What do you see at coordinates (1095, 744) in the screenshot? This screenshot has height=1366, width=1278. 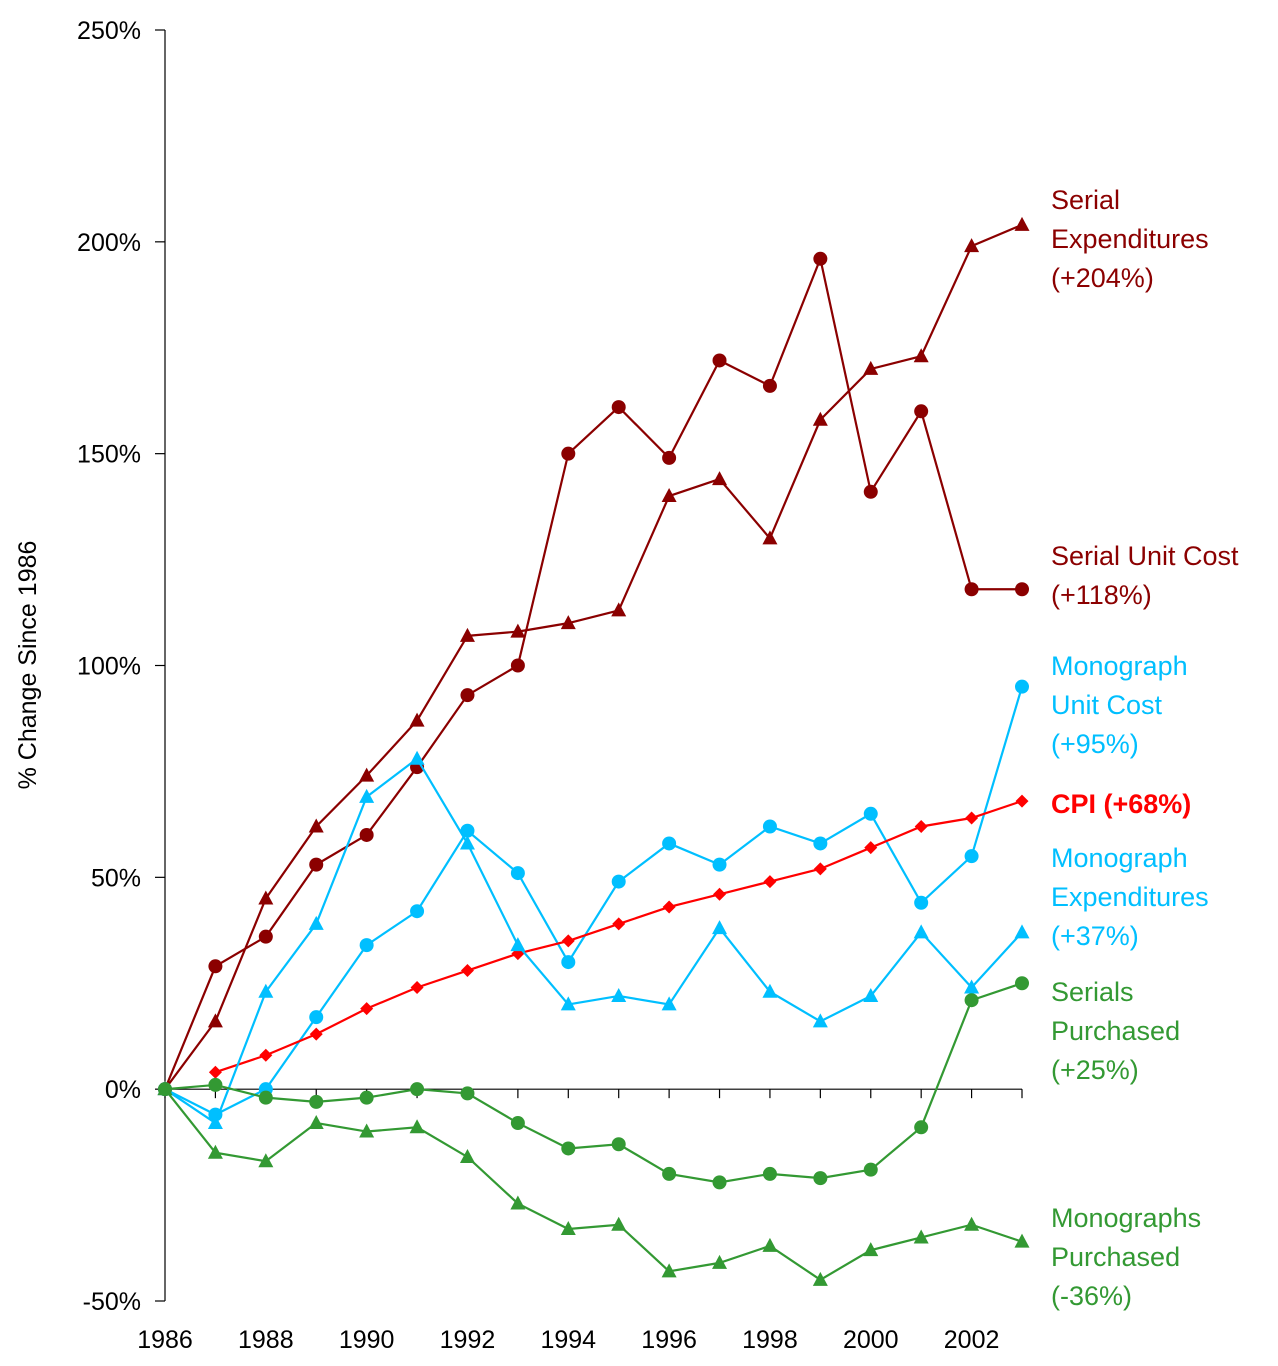 I see `series-label-line: (+95%)` at bounding box center [1095, 744].